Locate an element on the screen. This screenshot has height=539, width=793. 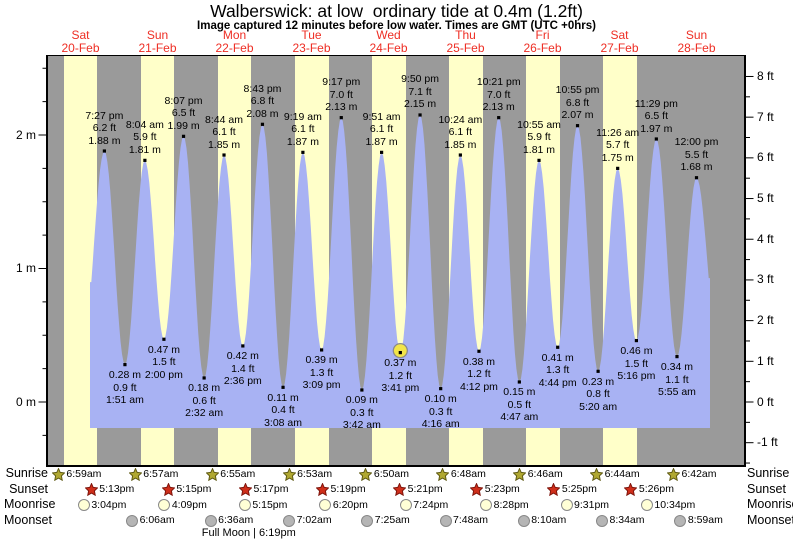
day-label: Thu 25-Feb is located at coordinates (465, 42).